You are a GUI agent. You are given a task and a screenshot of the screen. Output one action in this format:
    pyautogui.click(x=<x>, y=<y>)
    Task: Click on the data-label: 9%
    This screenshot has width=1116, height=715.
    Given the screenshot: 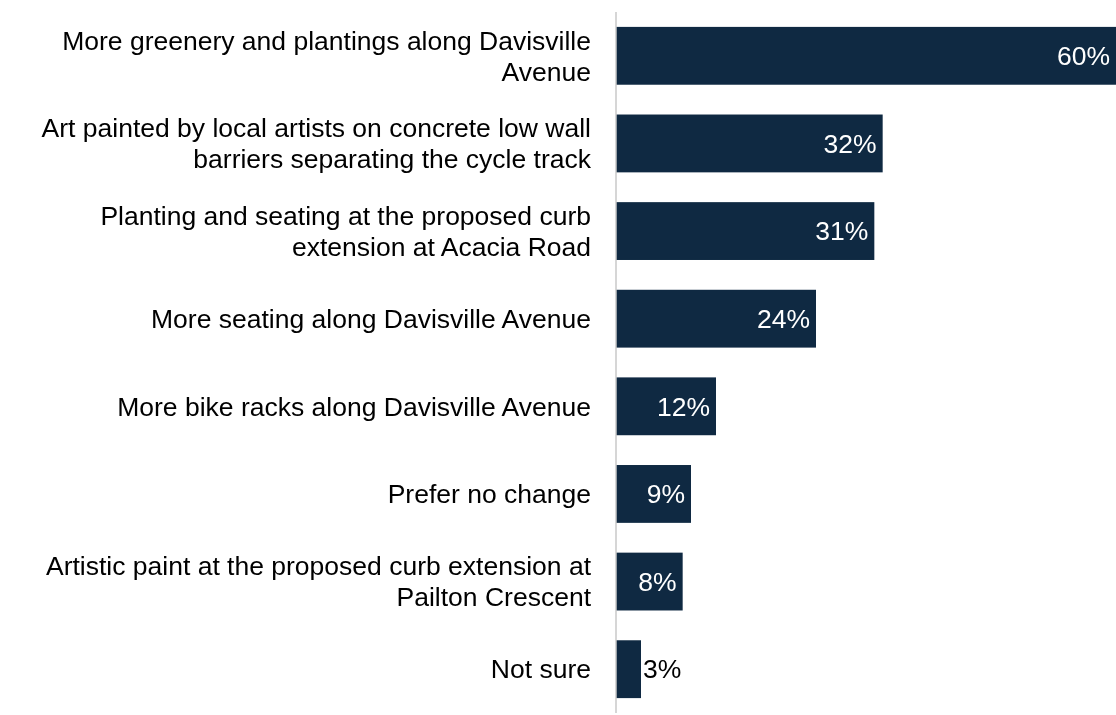 What is the action you would take?
    pyautogui.click(x=665, y=494)
    